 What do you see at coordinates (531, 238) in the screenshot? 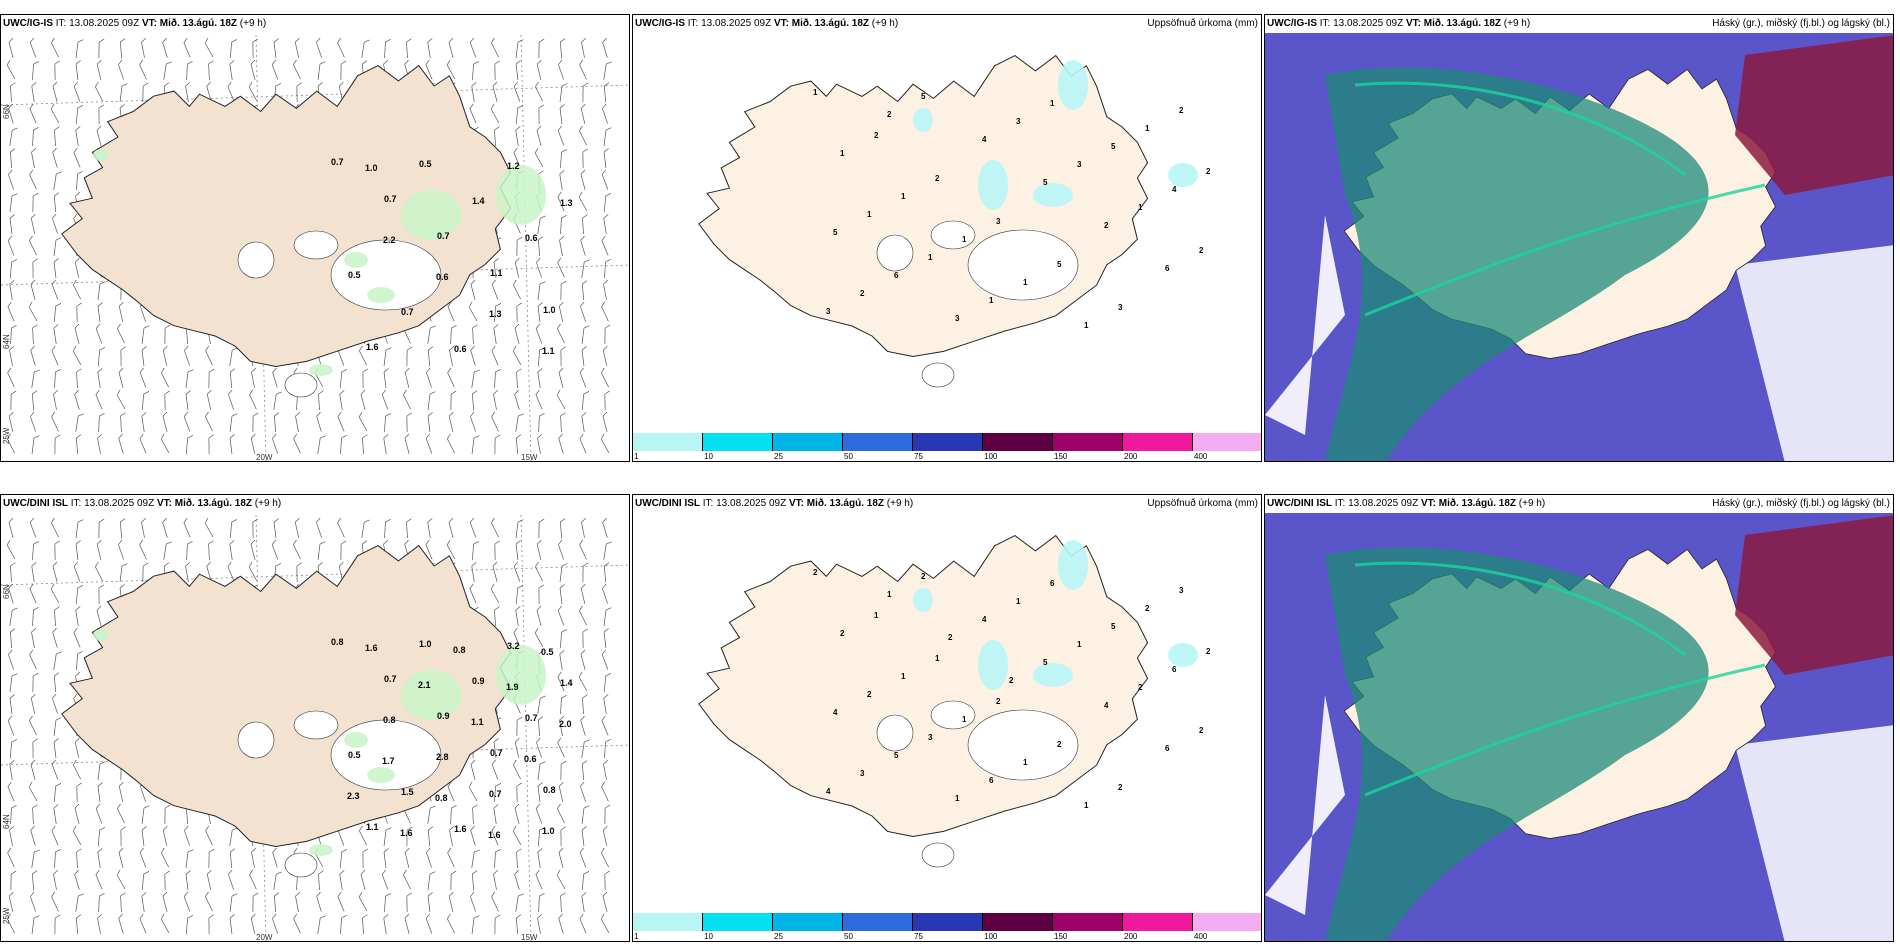
I see `wind-value-label: 0.6` at bounding box center [531, 238].